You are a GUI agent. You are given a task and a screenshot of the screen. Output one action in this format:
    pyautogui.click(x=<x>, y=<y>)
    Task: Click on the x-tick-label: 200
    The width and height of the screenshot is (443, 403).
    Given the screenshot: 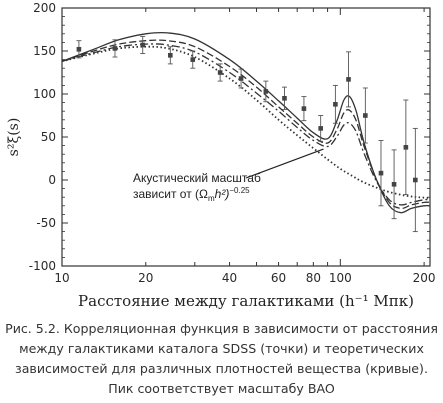 What is the action you would take?
    pyautogui.click(x=424, y=278)
    